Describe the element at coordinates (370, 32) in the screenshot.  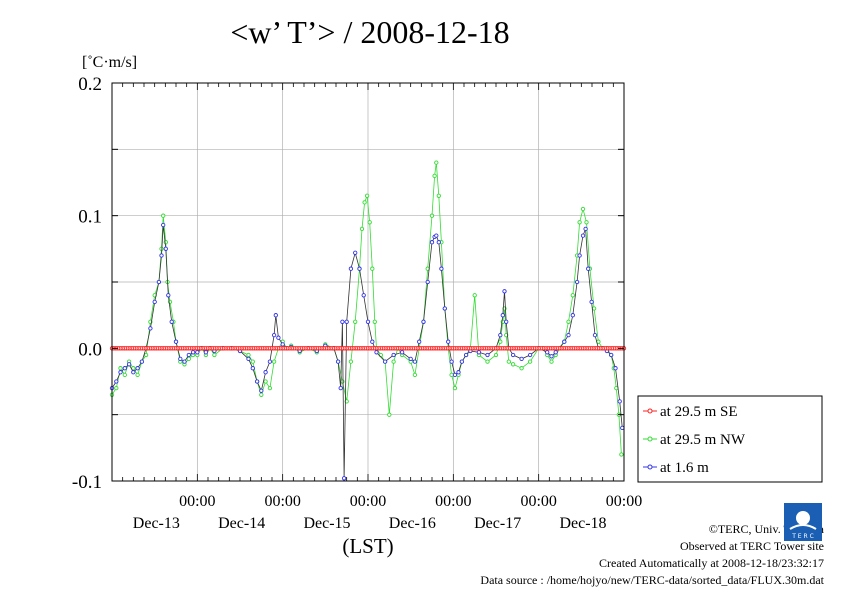
I see `chart-title: <w’ T’> / 2008-12-18` at that location.